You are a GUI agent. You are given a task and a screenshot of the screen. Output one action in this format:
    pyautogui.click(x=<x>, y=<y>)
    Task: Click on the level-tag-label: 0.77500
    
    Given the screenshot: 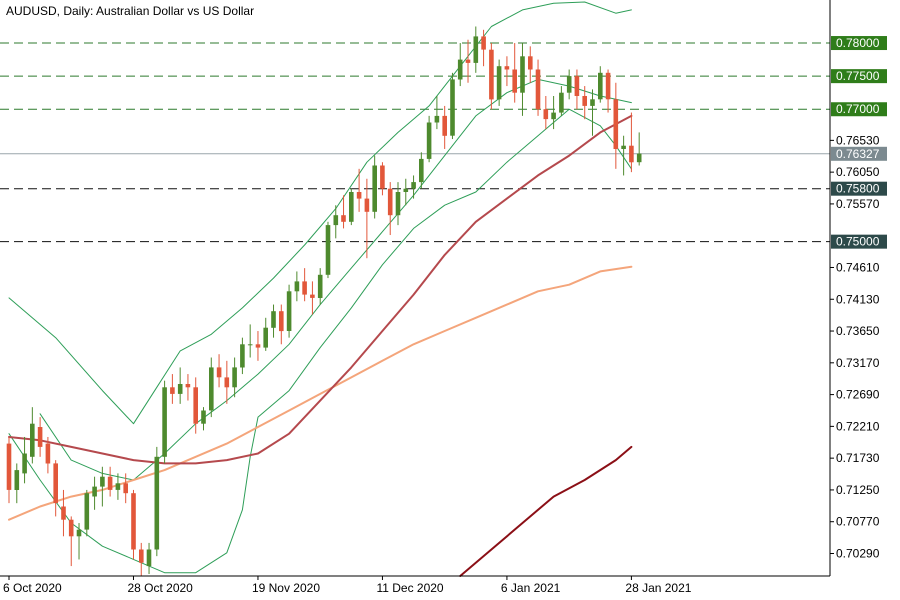 What is the action you would take?
    pyautogui.click(x=858, y=76)
    